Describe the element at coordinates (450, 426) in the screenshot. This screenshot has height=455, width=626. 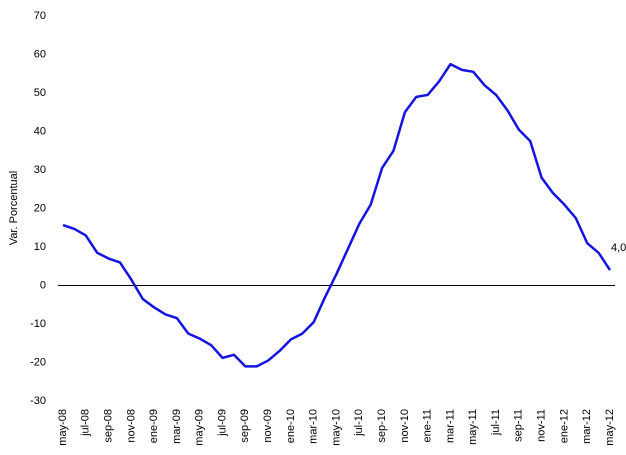
I see `x-tick-label: mar-11` at that location.